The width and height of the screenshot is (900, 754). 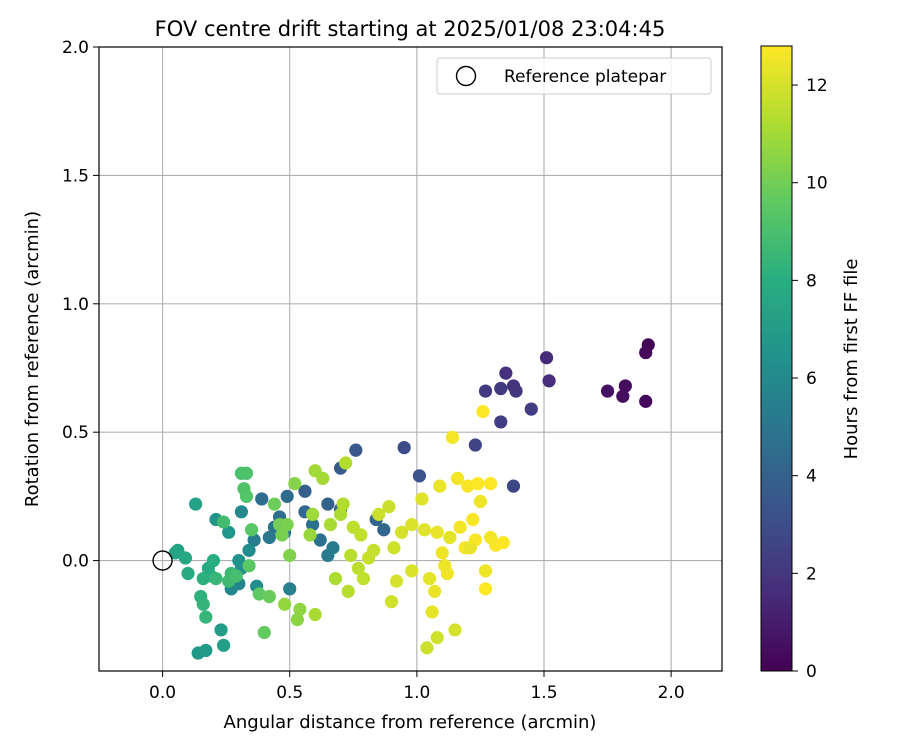 I want to click on colorbar-tick-label: 0, so click(x=811, y=672).